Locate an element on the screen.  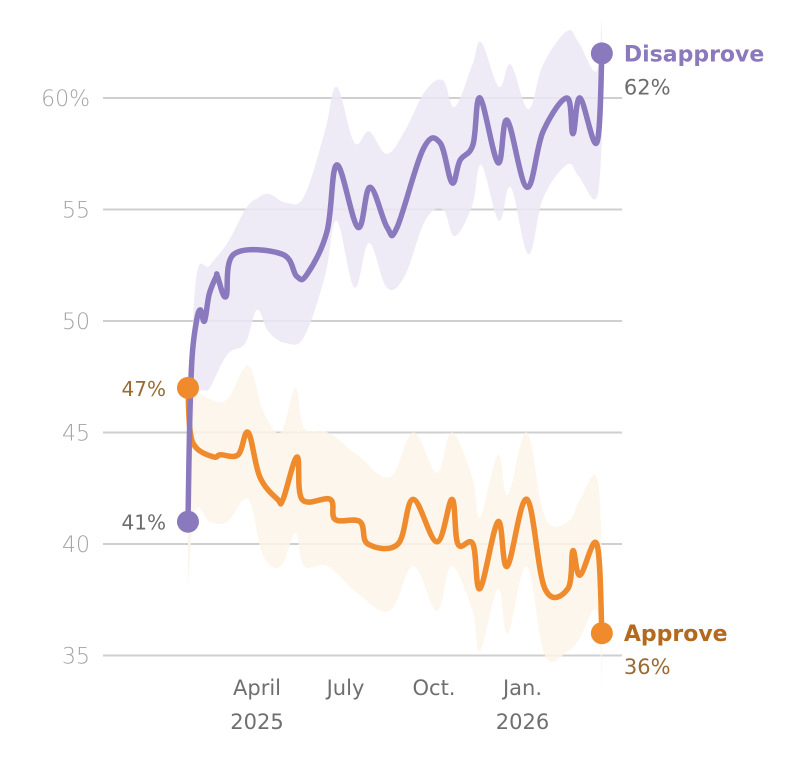
x-tick-year-label: 2026 is located at coordinates (522, 722).